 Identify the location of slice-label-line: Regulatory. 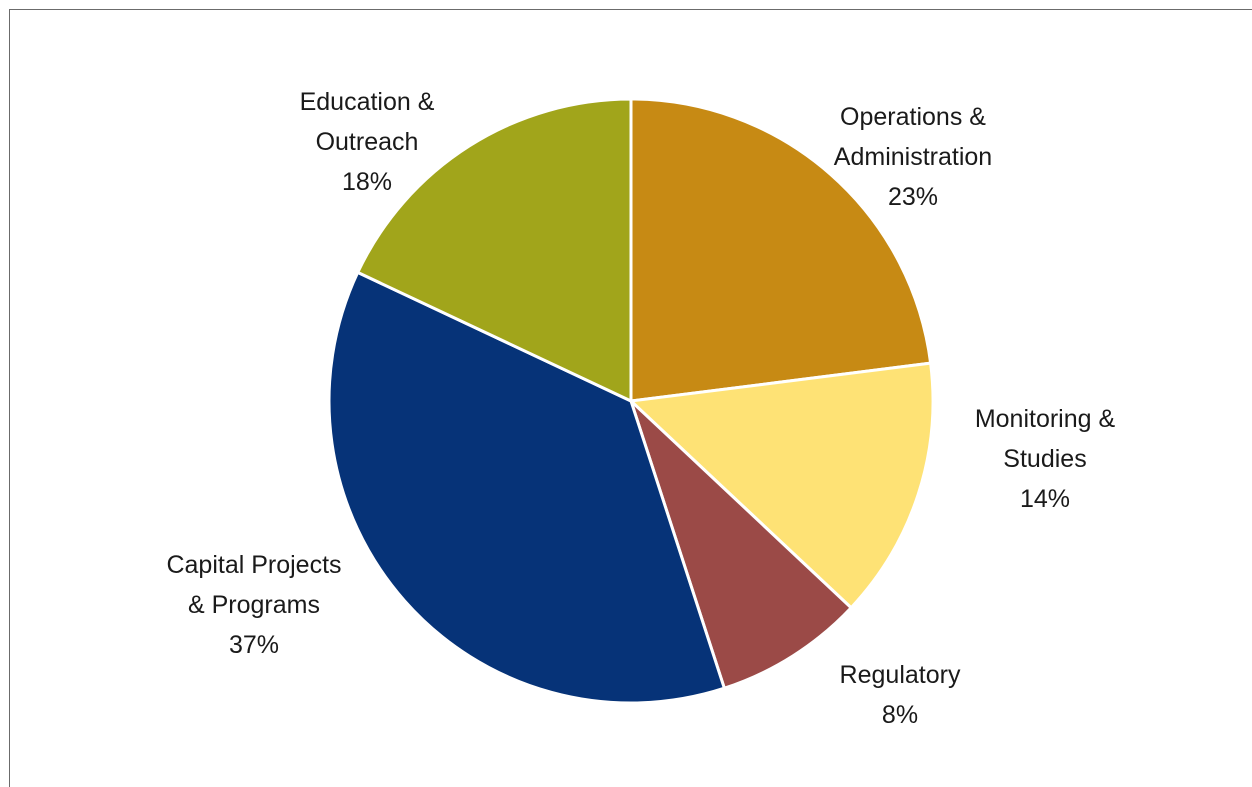
(900, 675).